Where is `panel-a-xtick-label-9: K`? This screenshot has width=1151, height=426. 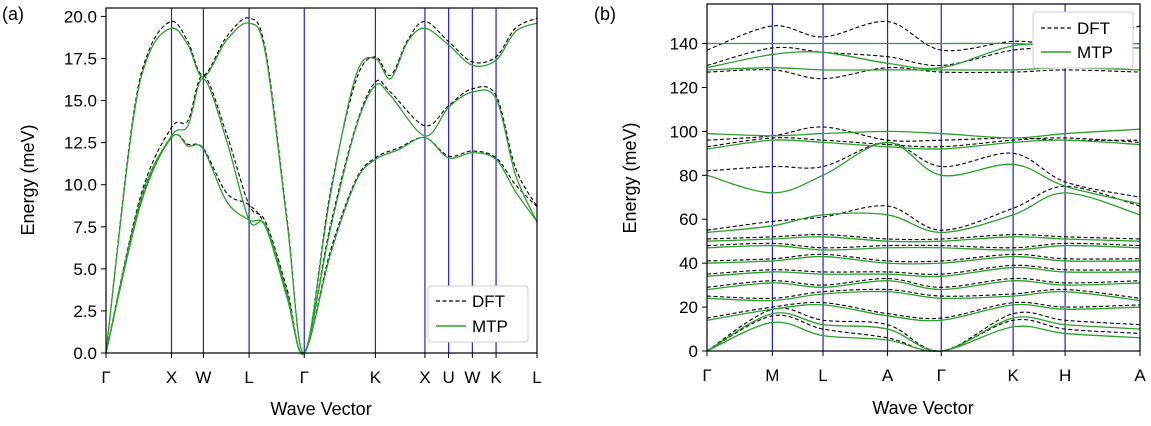 panel-a-xtick-label-9: K is located at coordinates (496, 377).